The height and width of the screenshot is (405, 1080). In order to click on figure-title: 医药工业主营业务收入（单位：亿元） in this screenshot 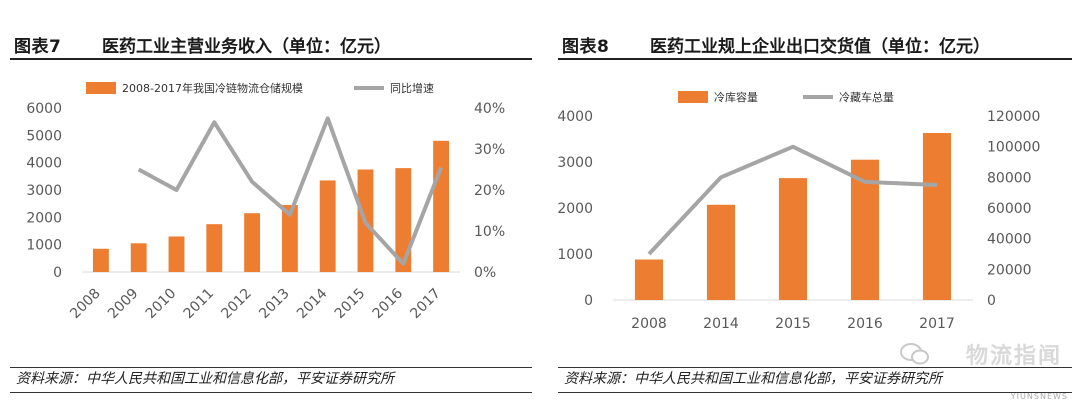, I will do `click(246, 47)`.